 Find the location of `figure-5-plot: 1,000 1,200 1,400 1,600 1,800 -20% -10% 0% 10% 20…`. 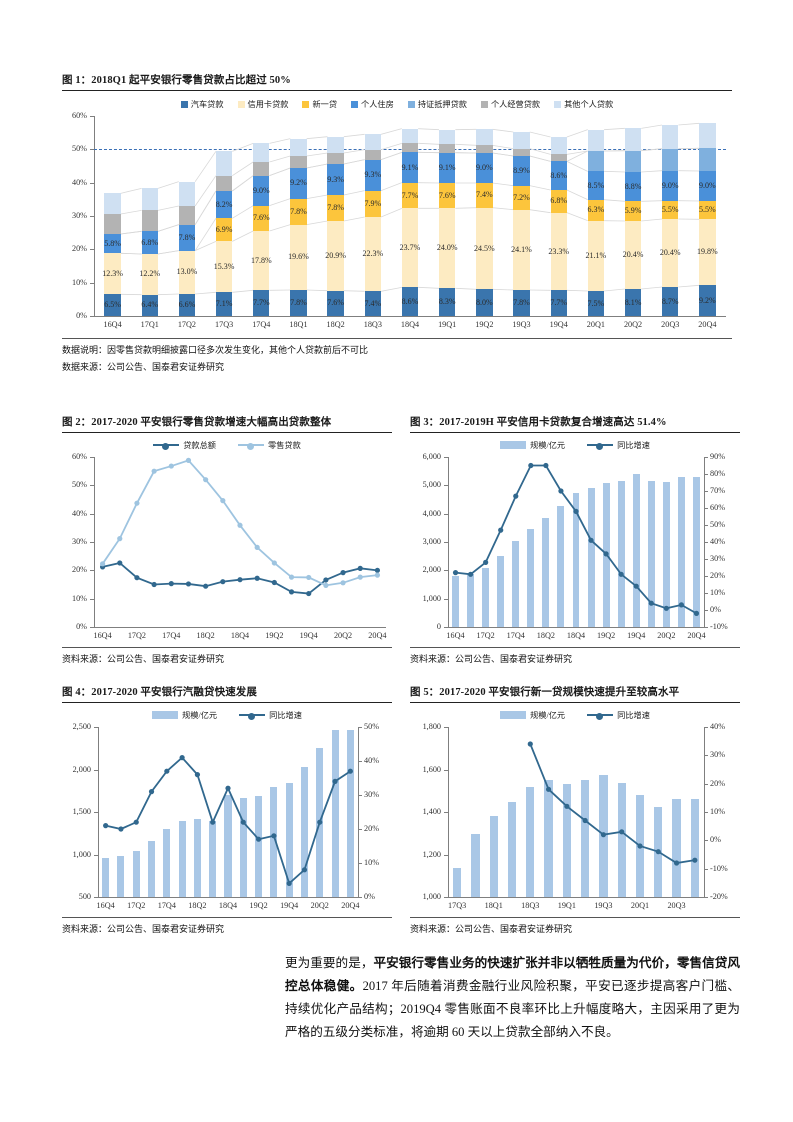

figure-5-plot: 1,000 1,200 1,400 1,600 1,800 -20% -10% 0% 10% 20… is located at coordinates (575, 819).